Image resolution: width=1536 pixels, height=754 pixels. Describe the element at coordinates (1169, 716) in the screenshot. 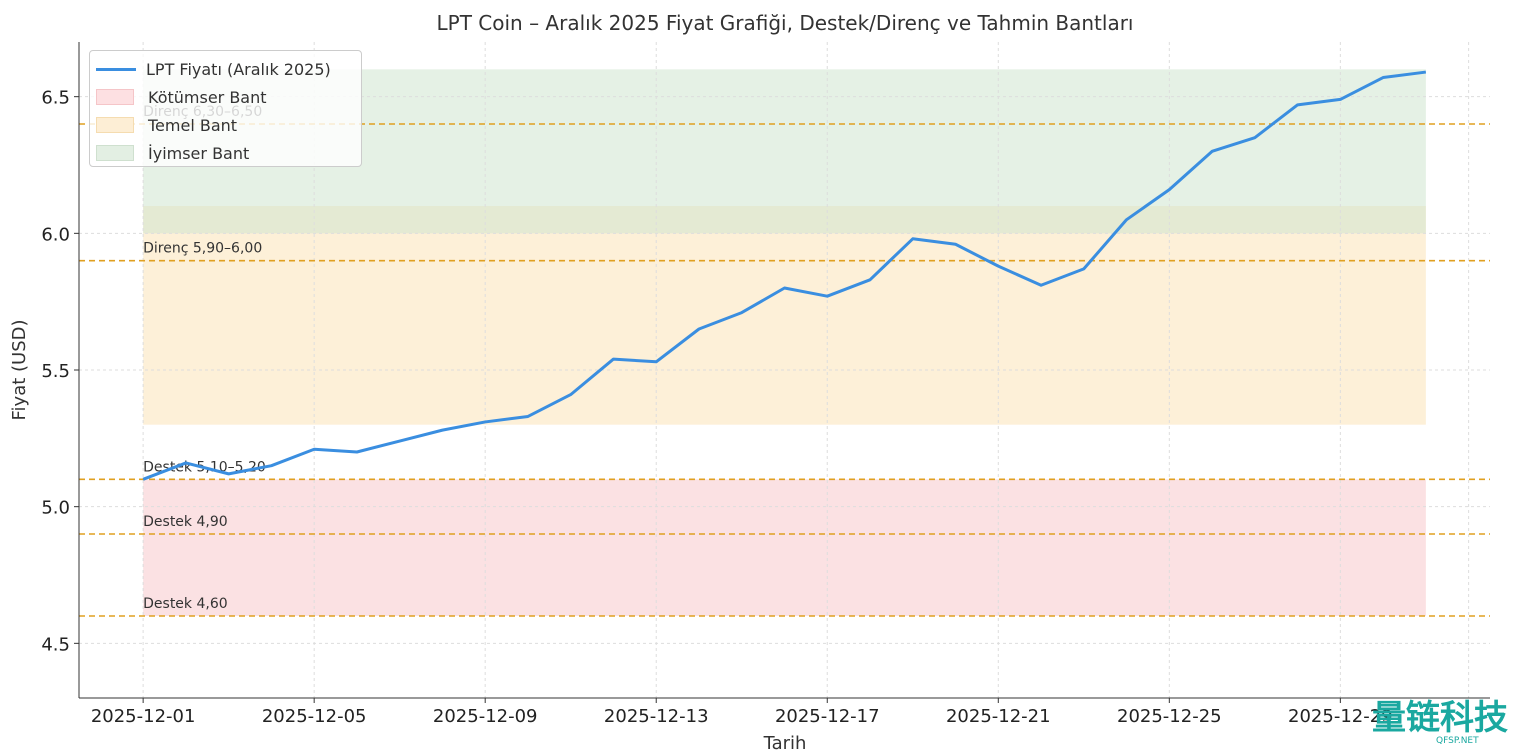

I see `x-tick-label: 2025-12-25` at that location.